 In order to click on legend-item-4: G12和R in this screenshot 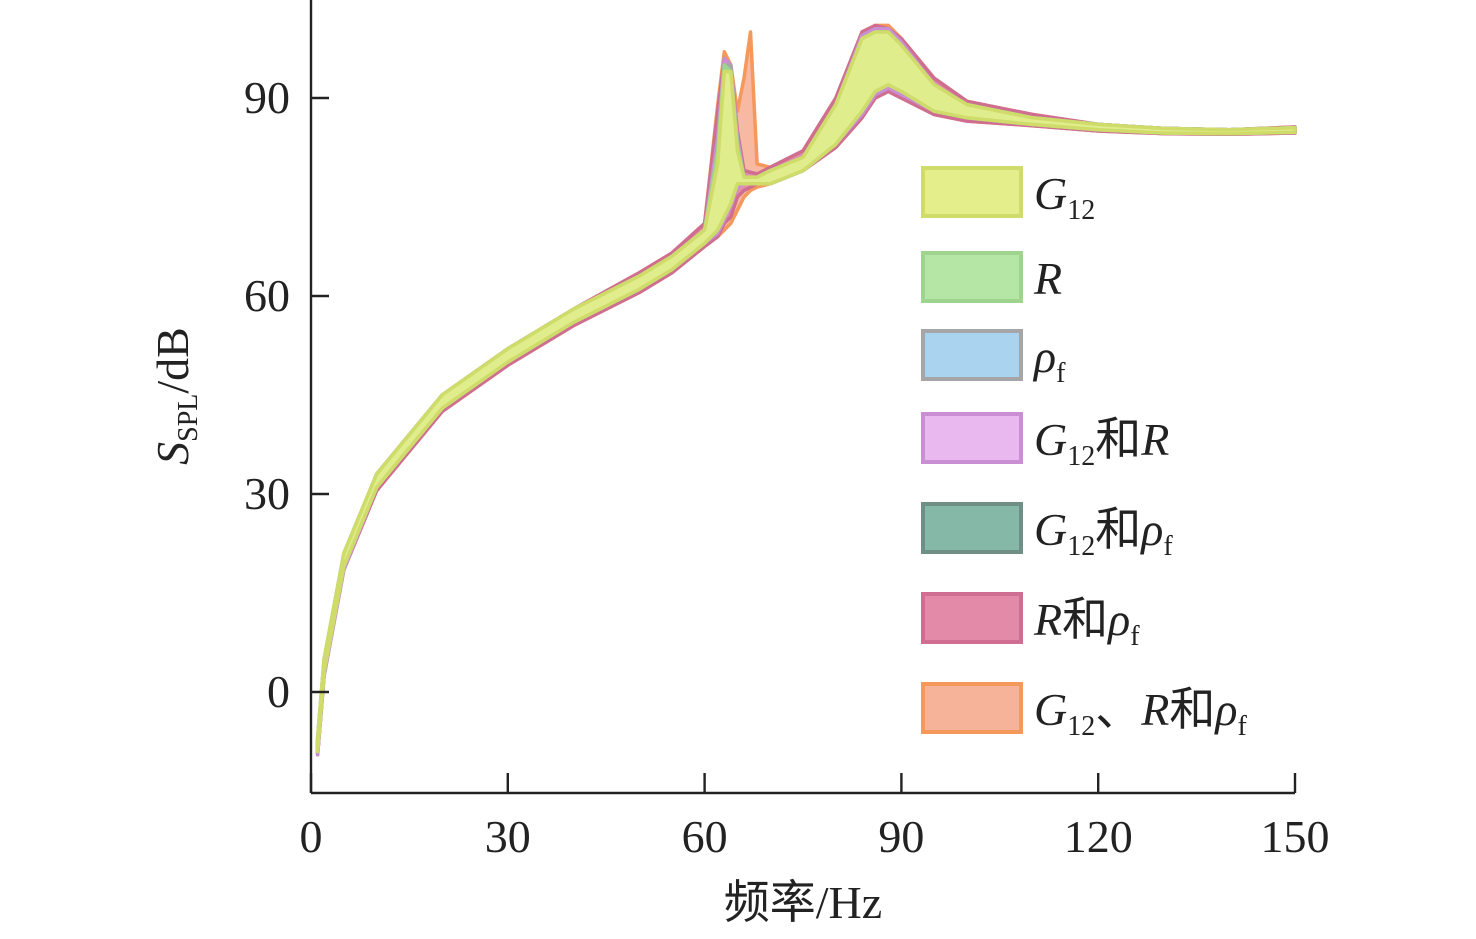, I will do `click(1045, 442)`.